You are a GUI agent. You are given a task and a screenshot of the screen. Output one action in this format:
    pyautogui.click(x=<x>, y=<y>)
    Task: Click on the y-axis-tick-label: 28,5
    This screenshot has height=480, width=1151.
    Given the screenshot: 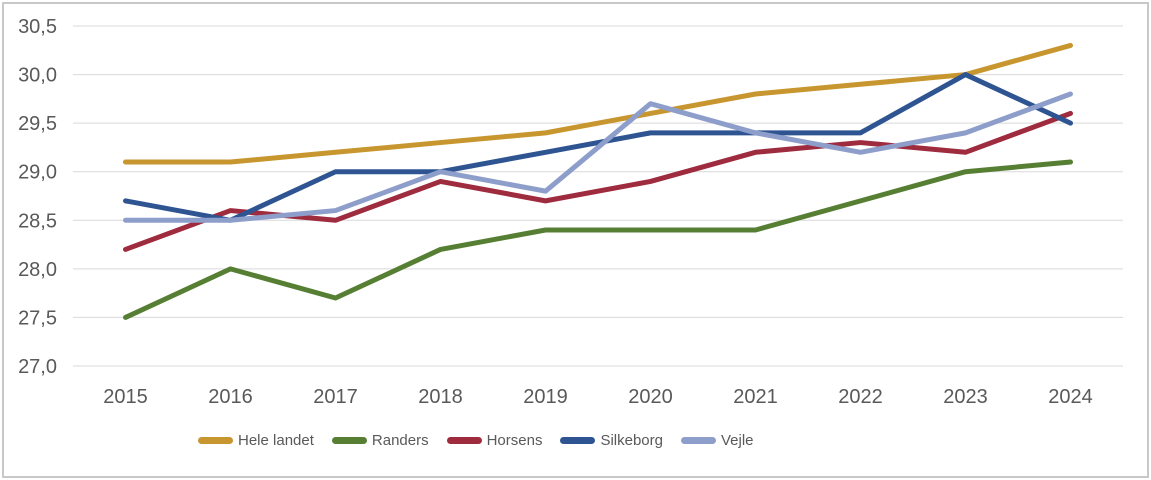 What is the action you would take?
    pyautogui.click(x=37, y=221)
    